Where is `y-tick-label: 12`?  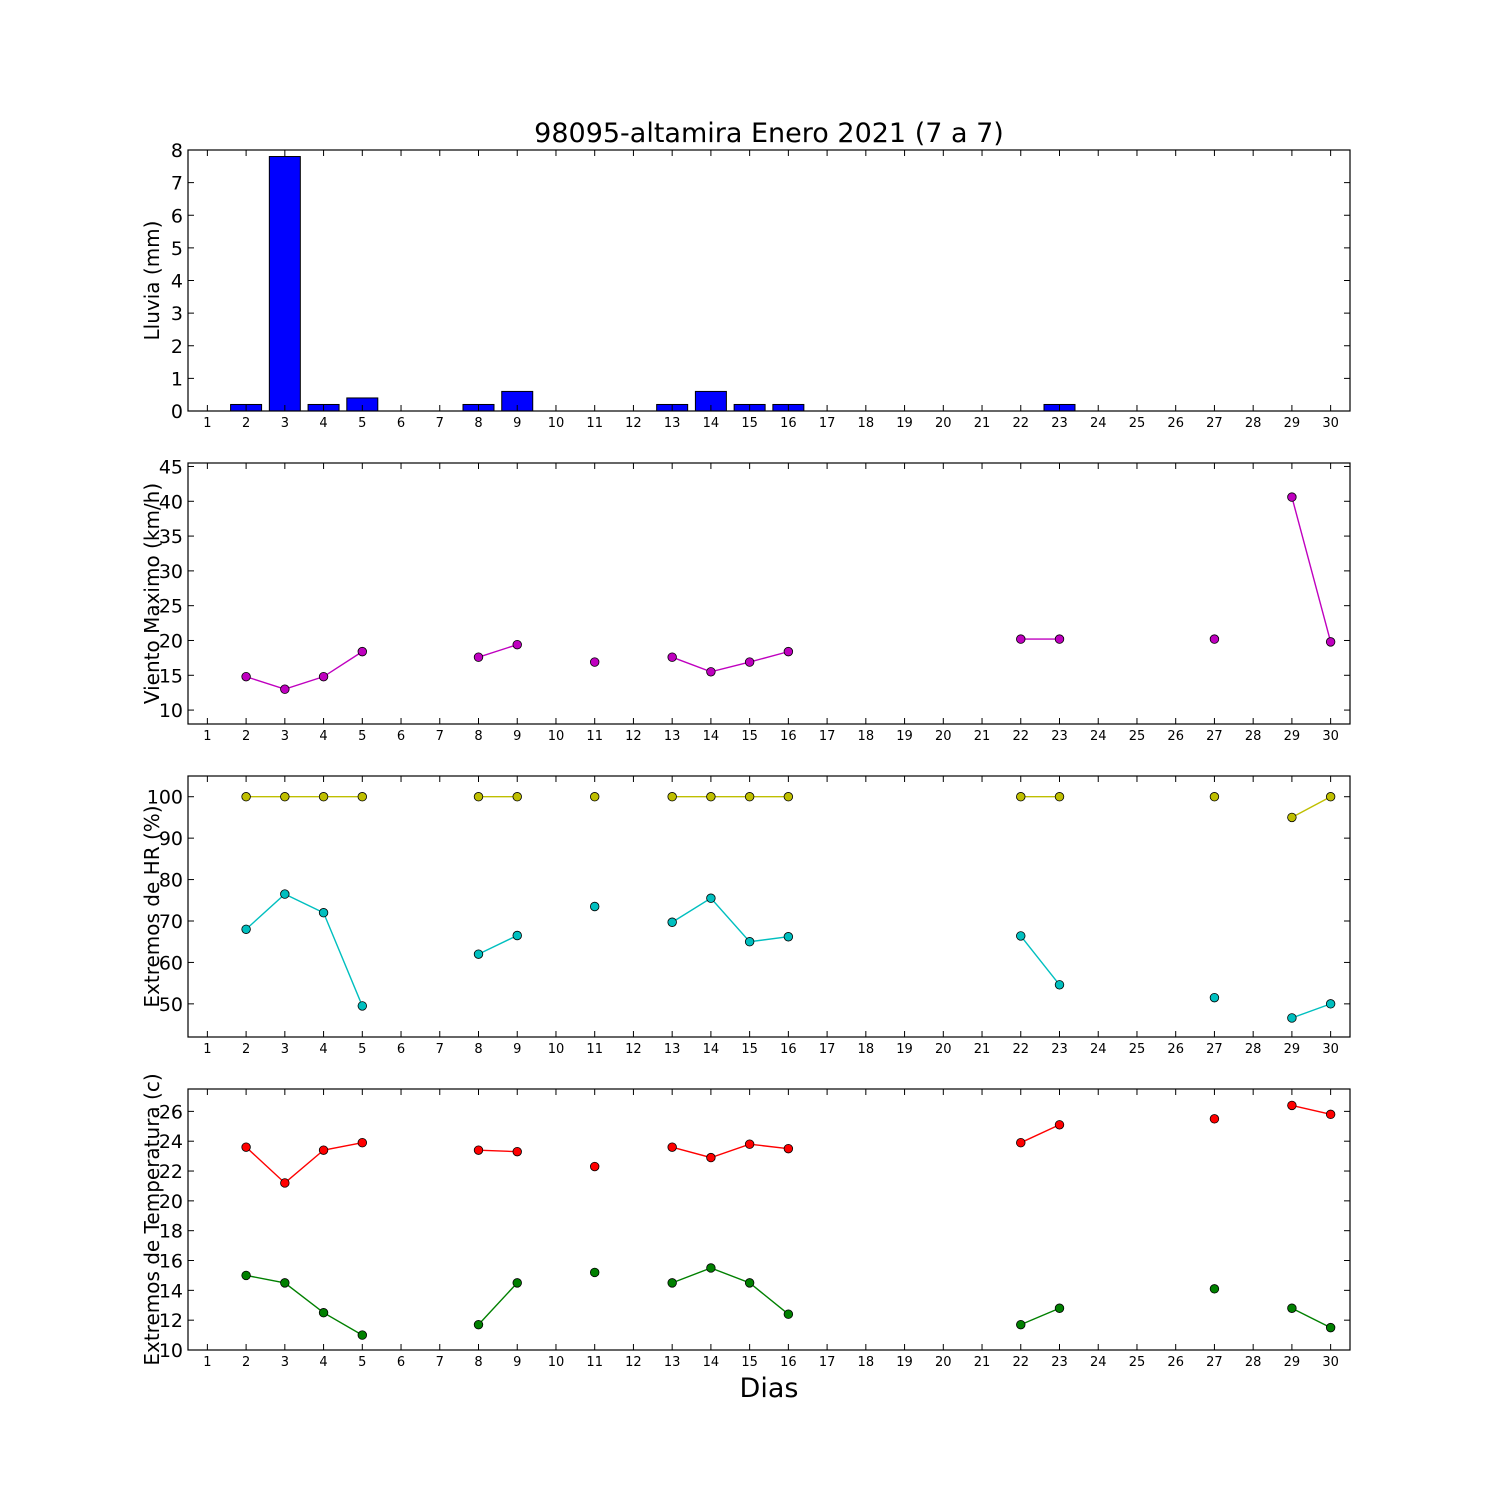
y-tick-label: 12 is located at coordinates (171, 1321).